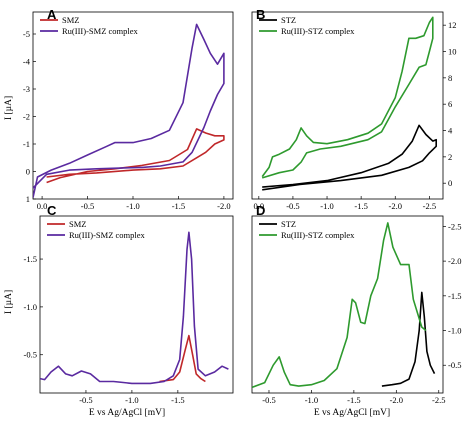  Describe the element at coordinates (26, 117) in the screenshot. I see `y-tick-label: -2` at that location.